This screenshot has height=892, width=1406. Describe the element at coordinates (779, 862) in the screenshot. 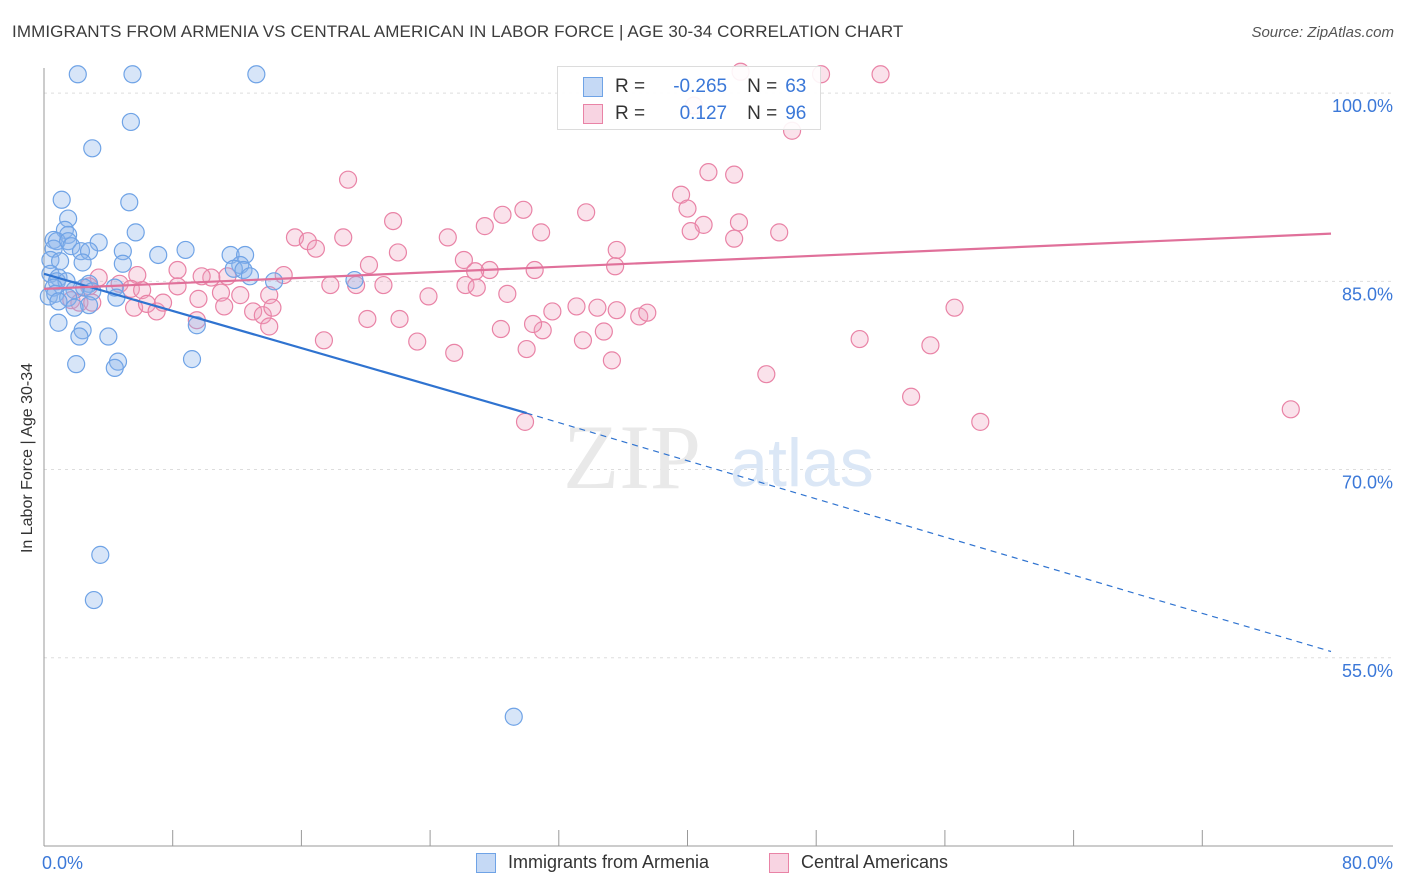

I see `legend-swatch-pink` at that location.